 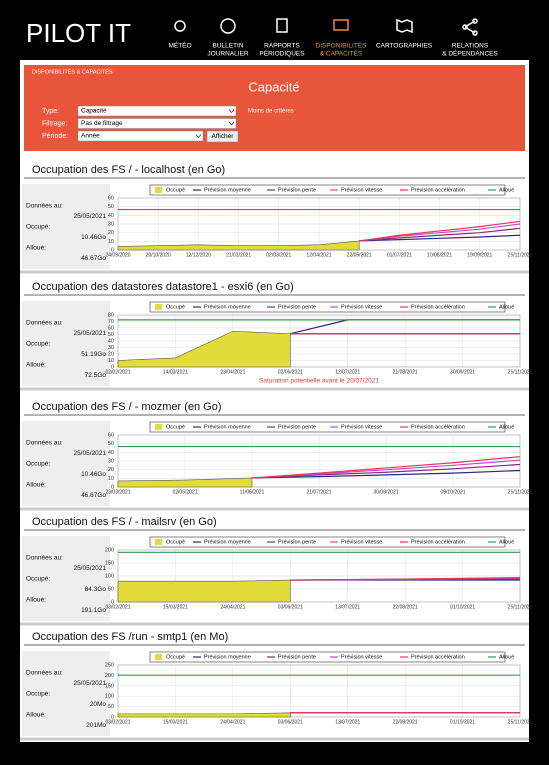 I want to click on x-tick-label: 12/07/2021, so click(x=347, y=372).